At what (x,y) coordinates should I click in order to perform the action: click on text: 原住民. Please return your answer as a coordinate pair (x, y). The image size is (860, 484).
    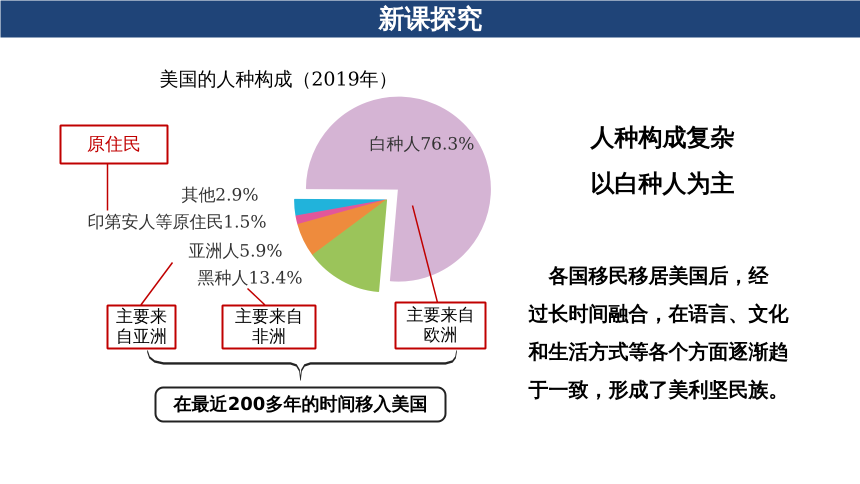
    Looking at the image, I should click on (114, 144).